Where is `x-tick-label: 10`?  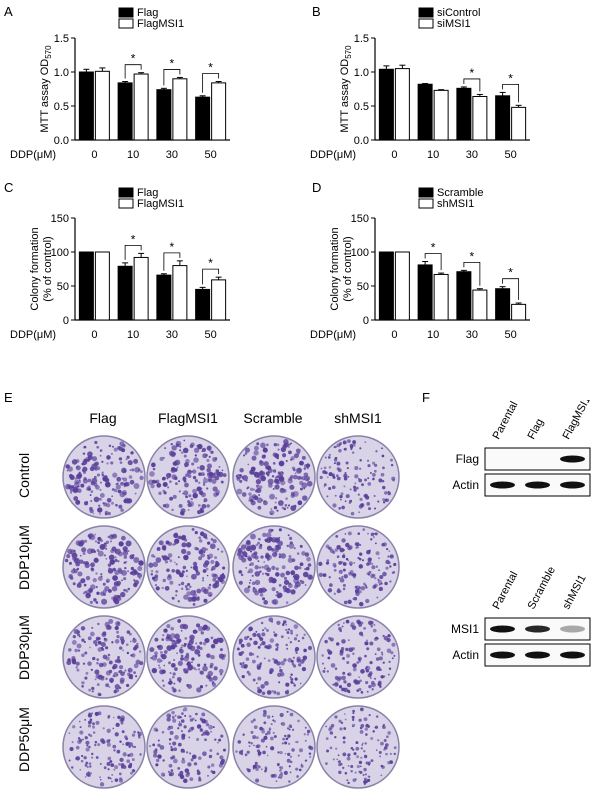 x-tick-label: 10 is located at coordinates (433, 335).